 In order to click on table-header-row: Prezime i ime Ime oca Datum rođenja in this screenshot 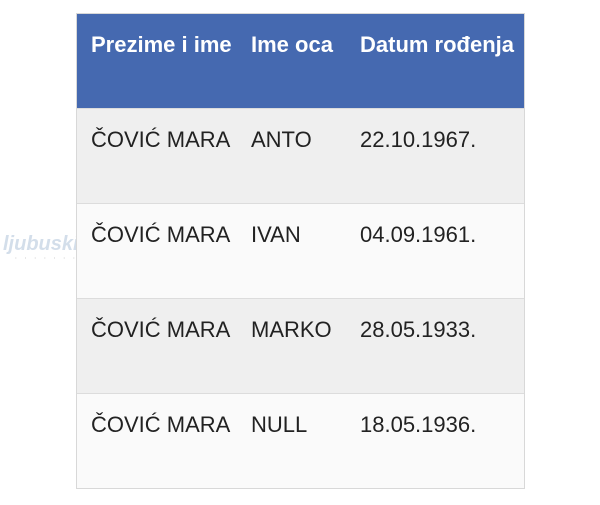, I will do `click(300, 61)`.